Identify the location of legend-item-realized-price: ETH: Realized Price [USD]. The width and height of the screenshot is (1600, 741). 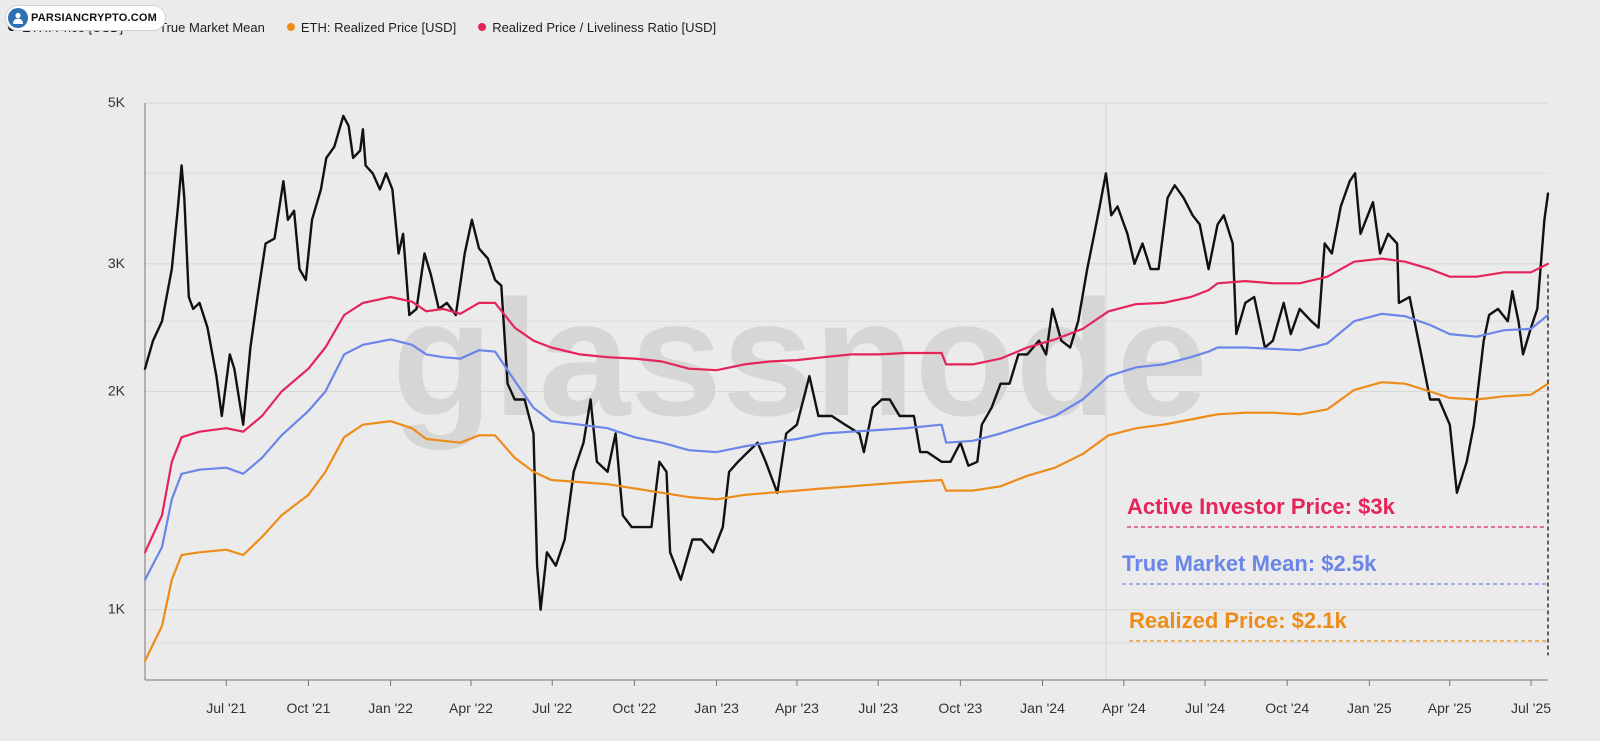
(371, 27).